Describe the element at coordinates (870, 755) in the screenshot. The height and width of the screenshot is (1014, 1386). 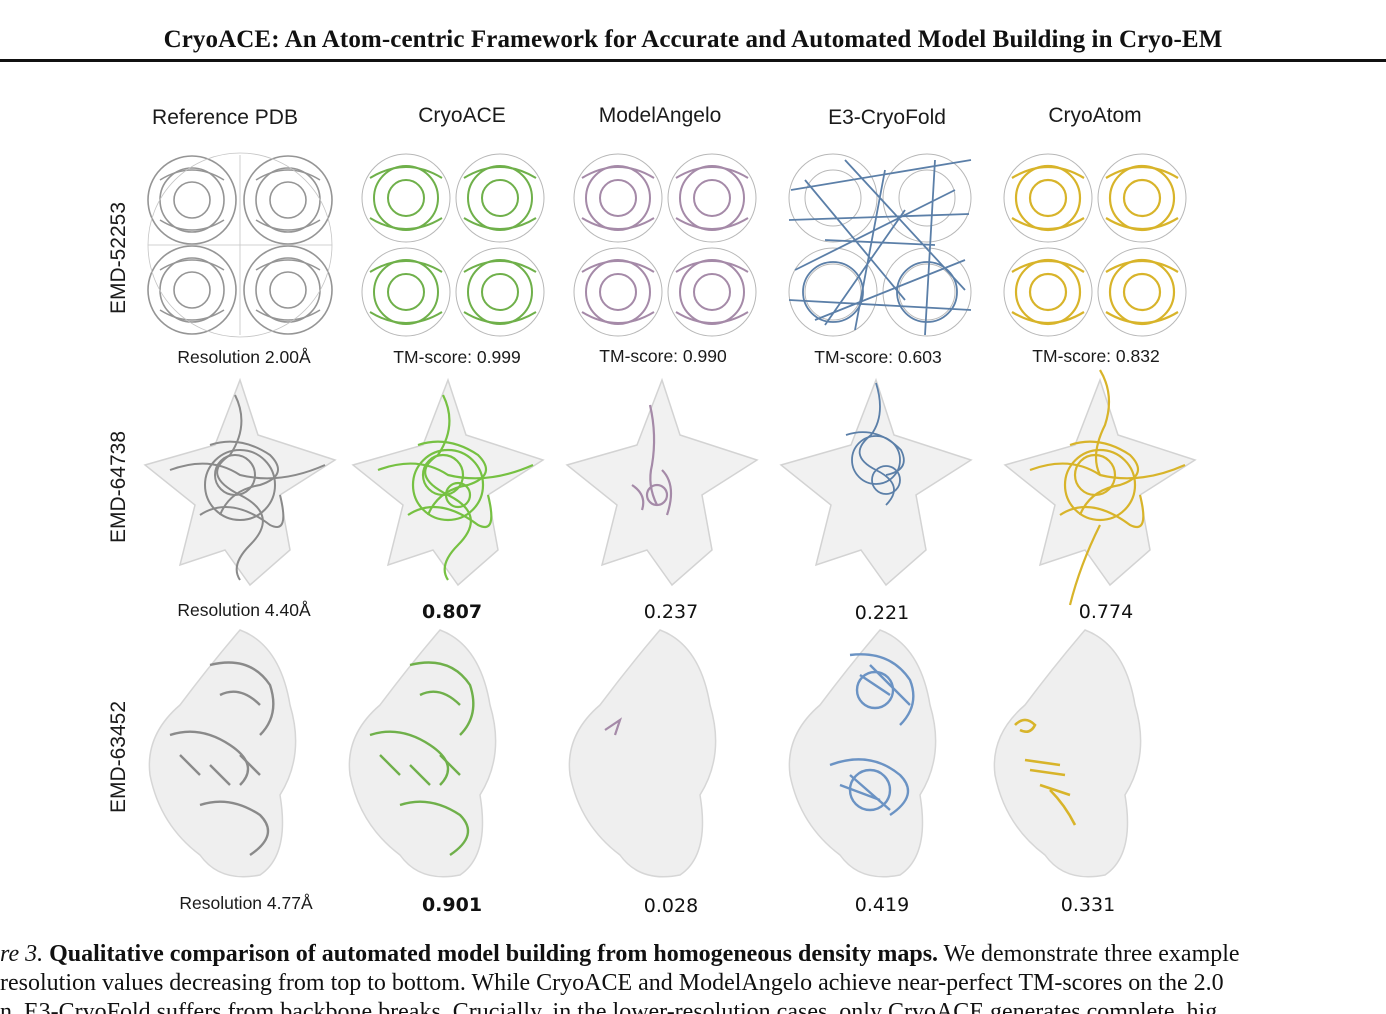
I see `structure-render-e3cryofold-row3` at that location.